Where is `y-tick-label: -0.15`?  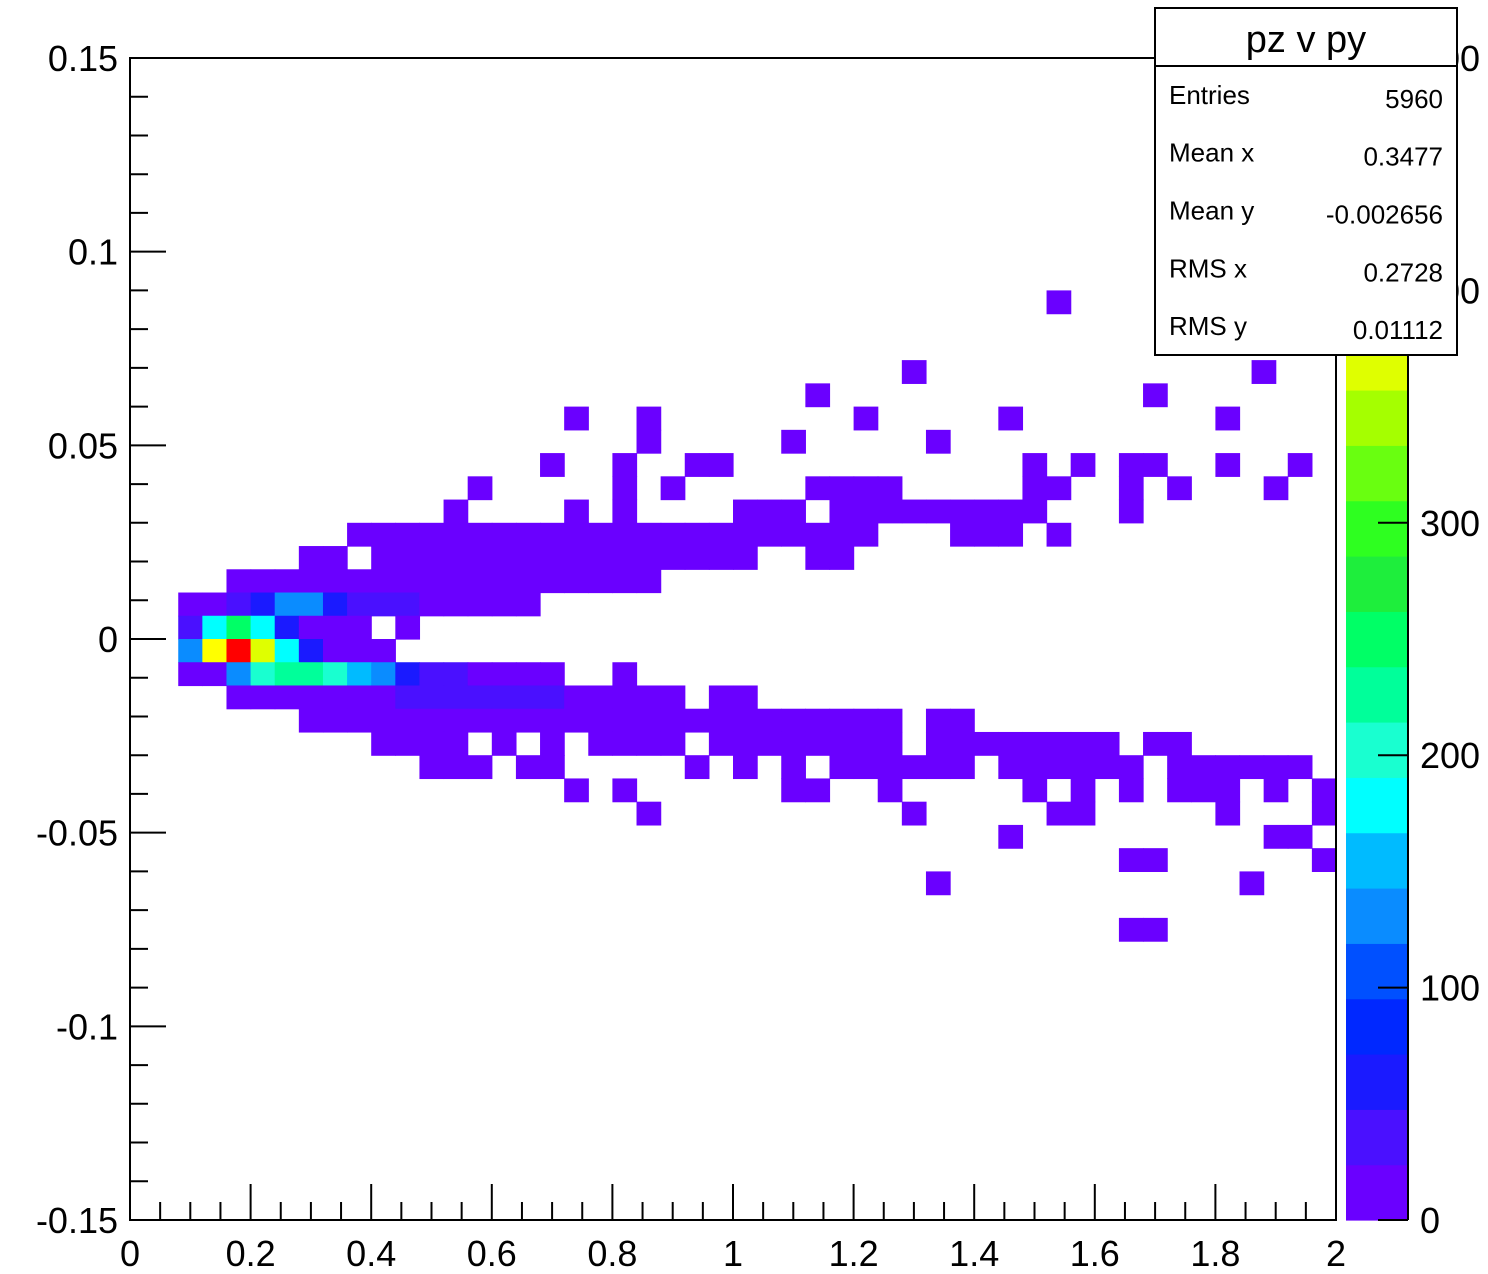
y-tick-label: -0.15 is located at coordinates (77, 1220).